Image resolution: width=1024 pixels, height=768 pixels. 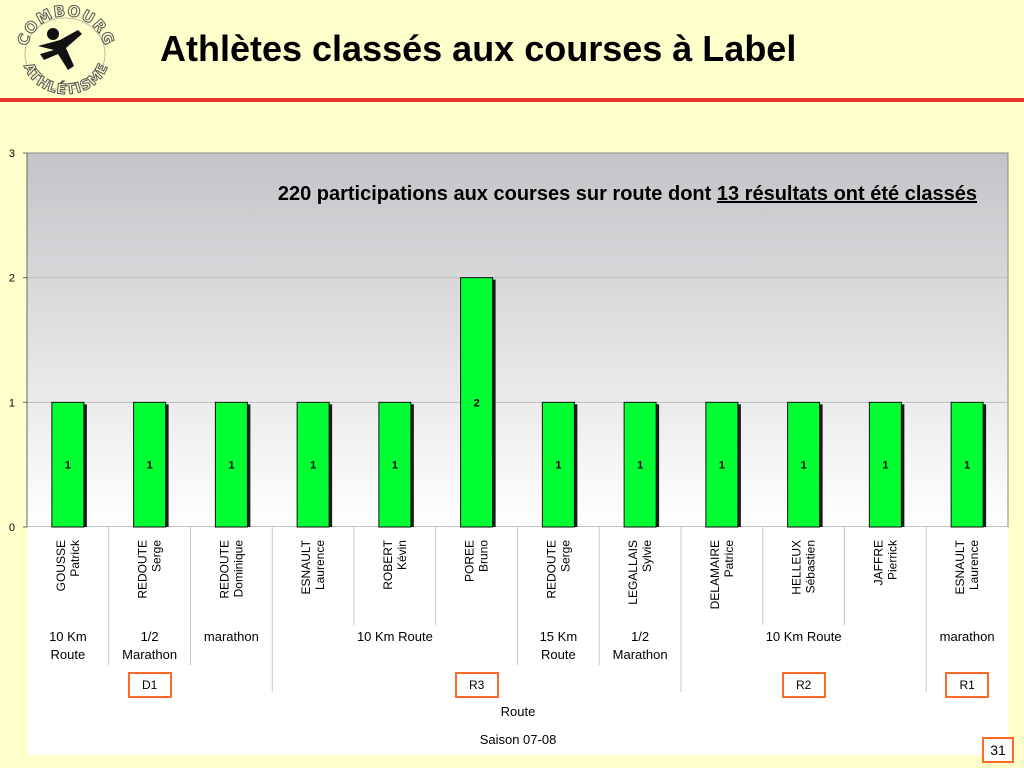 What do you see at coordinates (797, 567) in the screenshot?
I see `athlete-lastname: HELLEUX` at bounding box center [797, 567].